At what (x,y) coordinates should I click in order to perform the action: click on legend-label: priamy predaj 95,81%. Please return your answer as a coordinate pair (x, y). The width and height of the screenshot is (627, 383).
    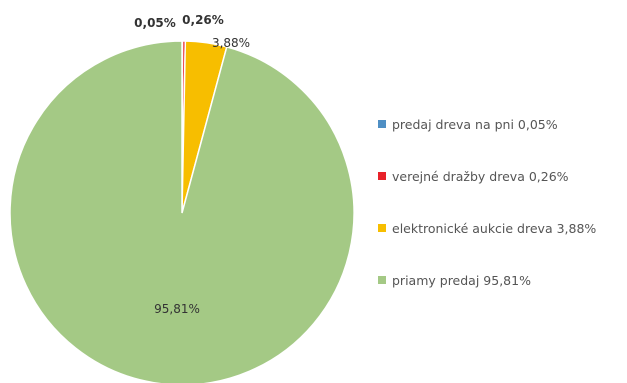
    Looking at the image, I should click on (461, 280).